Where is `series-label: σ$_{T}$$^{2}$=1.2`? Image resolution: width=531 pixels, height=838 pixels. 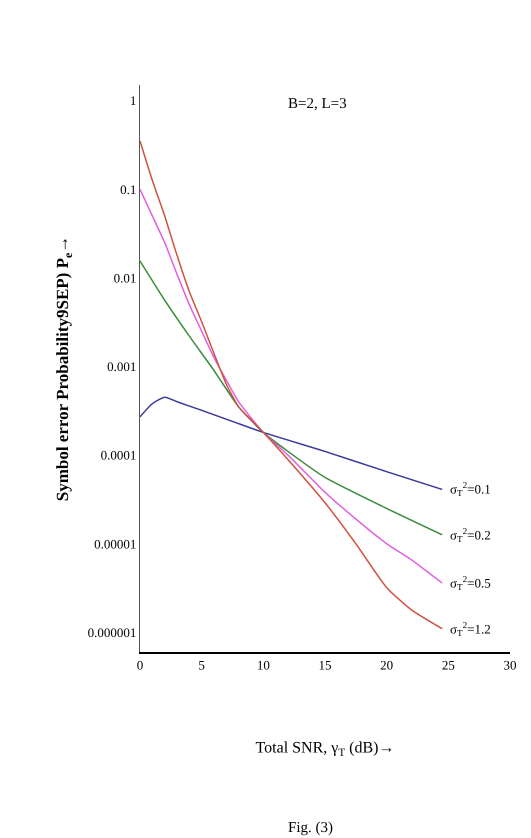 series-label: σ$_{T}$$^{2}$=1.2 is located at coordinates (470, 629).